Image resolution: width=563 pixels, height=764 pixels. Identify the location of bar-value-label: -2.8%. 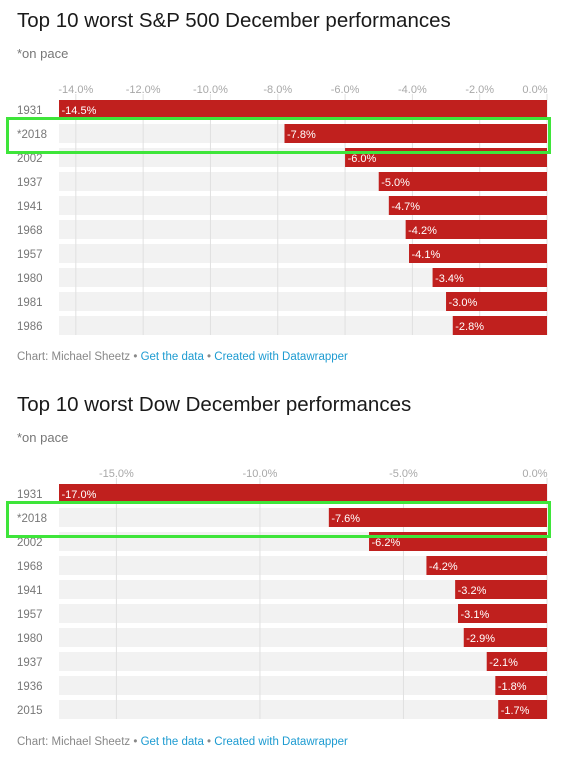
(469, 327).